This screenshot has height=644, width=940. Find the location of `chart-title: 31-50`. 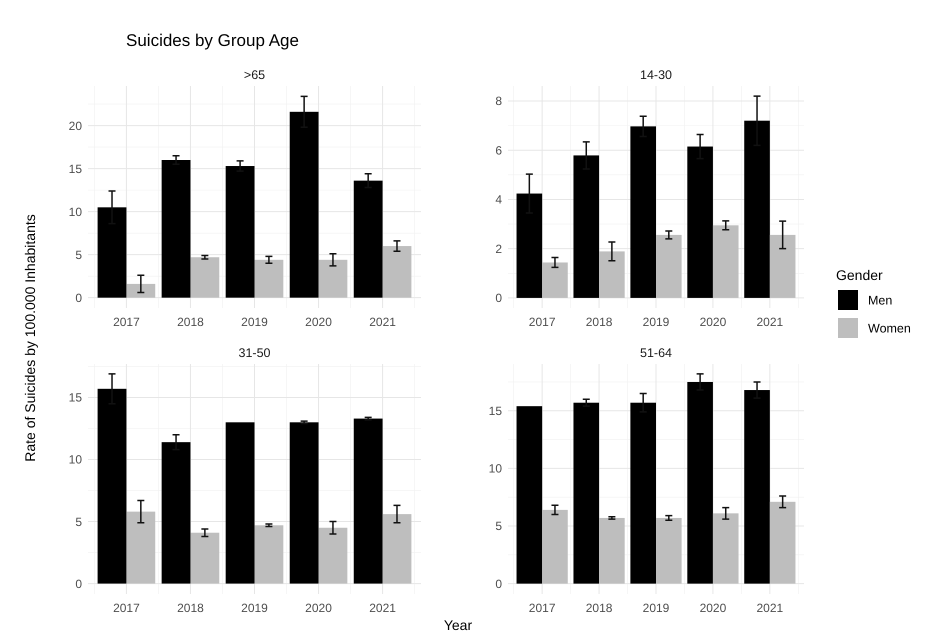

chart-title: 31-50 is located at coordinates (254, 353).